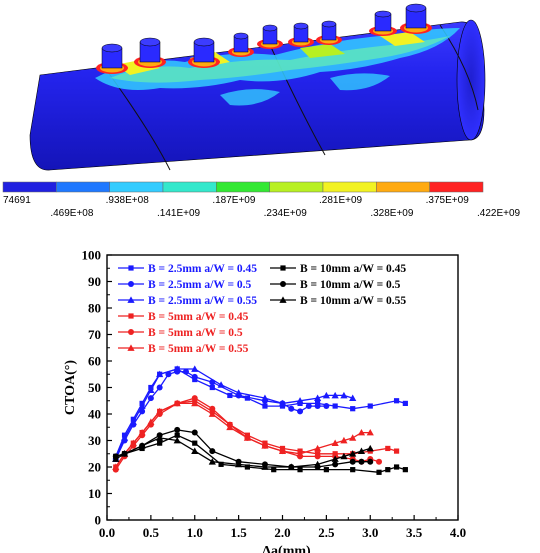  I want to click on y-tick-label: 40, so click(94, 414).